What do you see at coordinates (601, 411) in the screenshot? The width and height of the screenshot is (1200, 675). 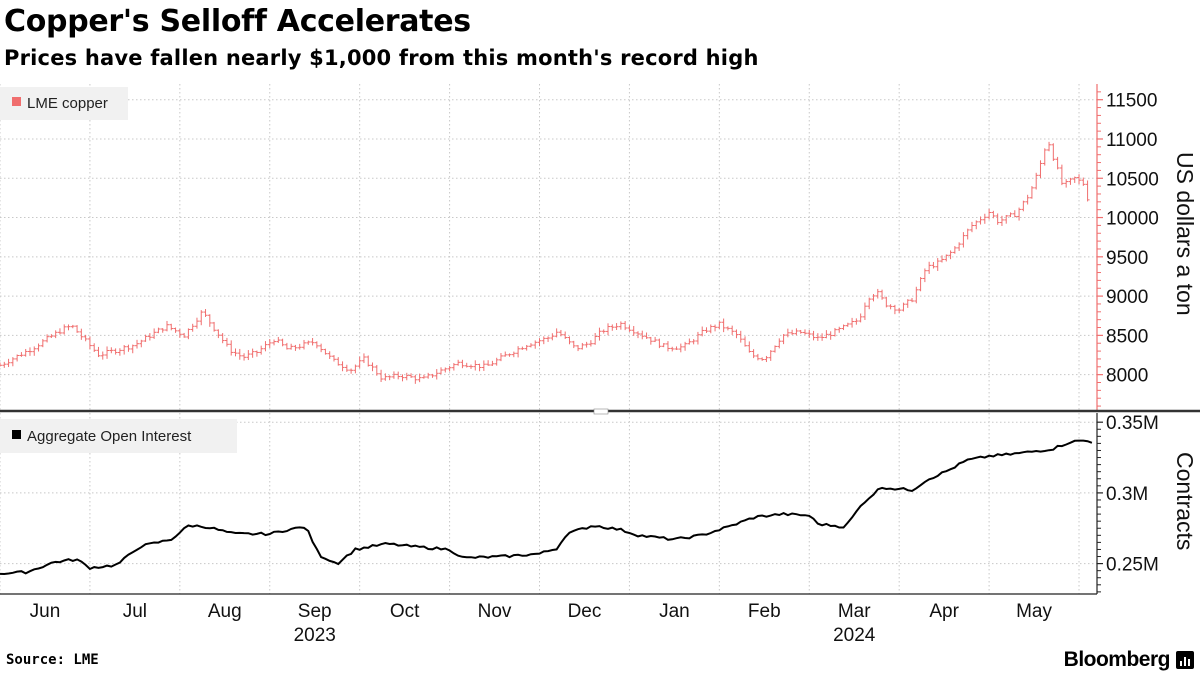 I see `panel-resize-handle` at bounding box center [601, 411].